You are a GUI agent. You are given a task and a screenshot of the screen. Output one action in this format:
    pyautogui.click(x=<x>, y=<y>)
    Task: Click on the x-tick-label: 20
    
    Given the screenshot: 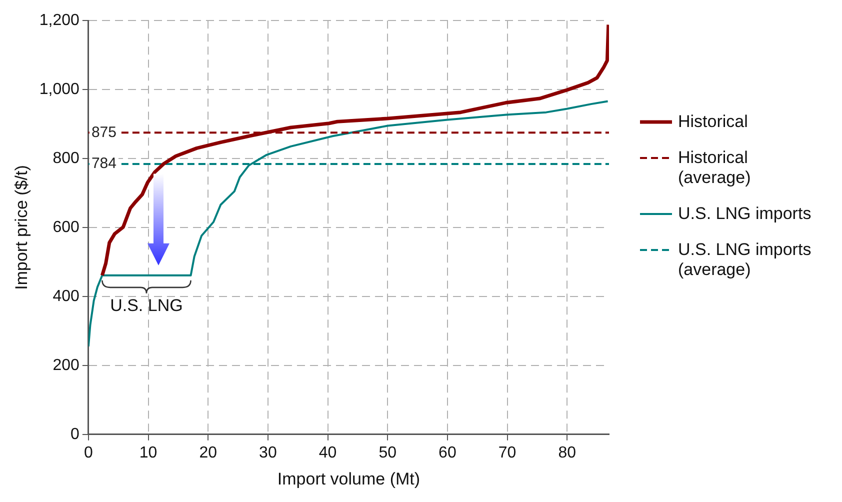 What is the action you would take?
    pyautogui.click(x=208, y=453)
    